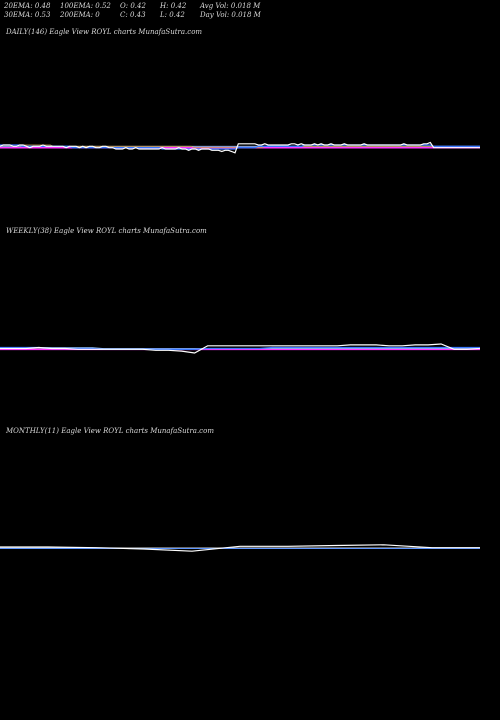 This screenshot has height=720, width=500. What do you see at coordinates (172, 15) in the screenshot?
I see `low-value: L: 0.42` at bounding box center [172, 15].